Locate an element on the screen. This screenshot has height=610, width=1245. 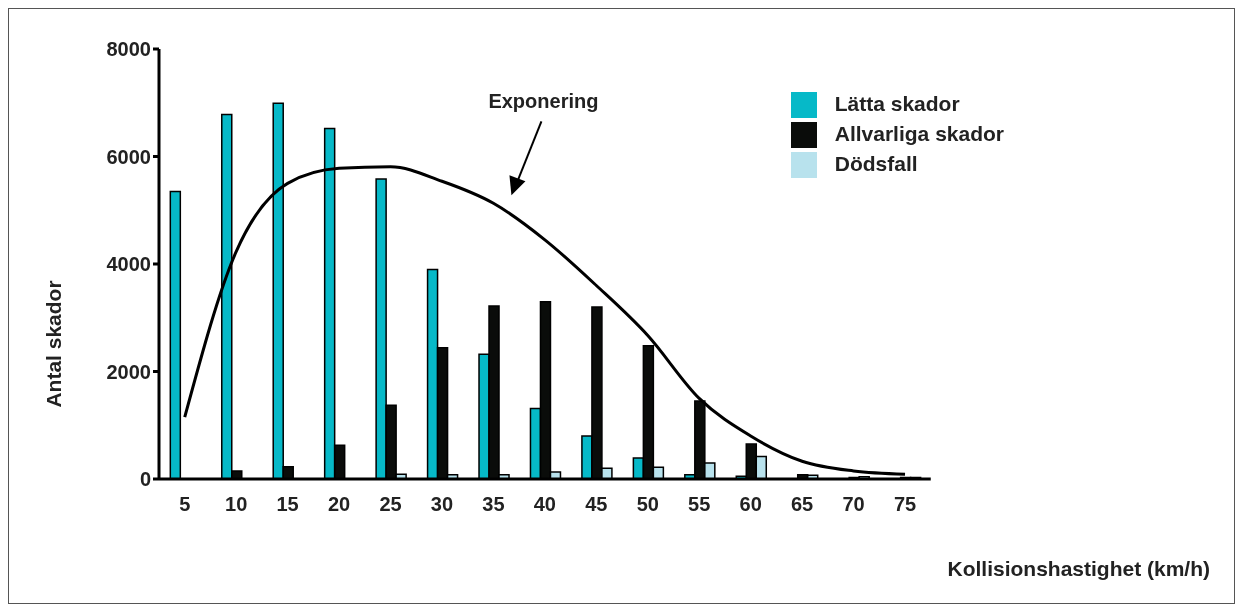
x-tick-label: 75 is located at coordinates (905, 504).